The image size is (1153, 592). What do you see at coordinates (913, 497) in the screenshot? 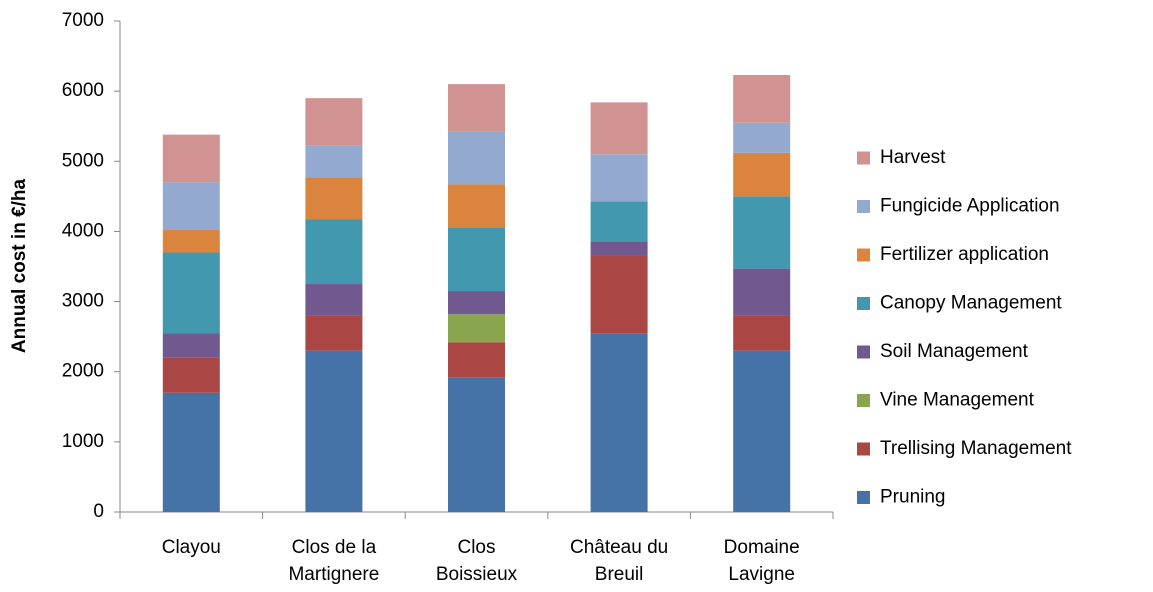
I see `legend-label: Pruning` at bounding box center [913, 497].